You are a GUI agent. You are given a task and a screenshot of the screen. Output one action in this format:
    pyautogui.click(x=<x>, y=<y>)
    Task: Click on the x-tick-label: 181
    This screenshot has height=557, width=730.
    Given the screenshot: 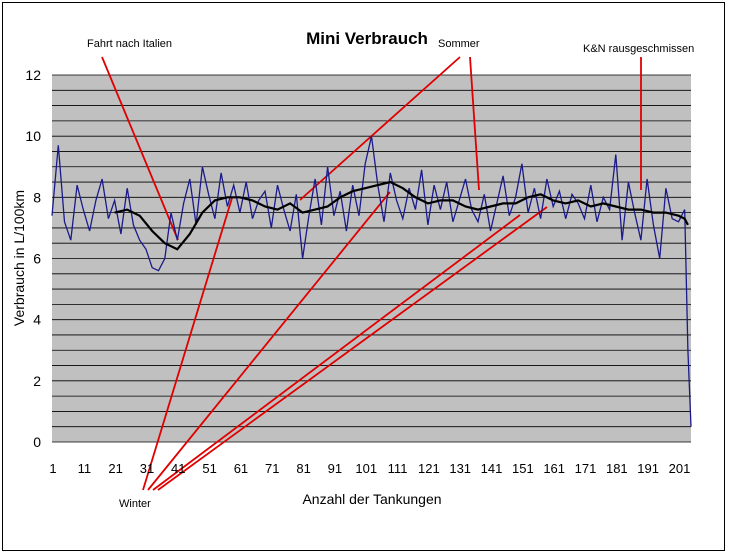 What is the action you would take?
    pyautogui.click(x=617, y=468)
    